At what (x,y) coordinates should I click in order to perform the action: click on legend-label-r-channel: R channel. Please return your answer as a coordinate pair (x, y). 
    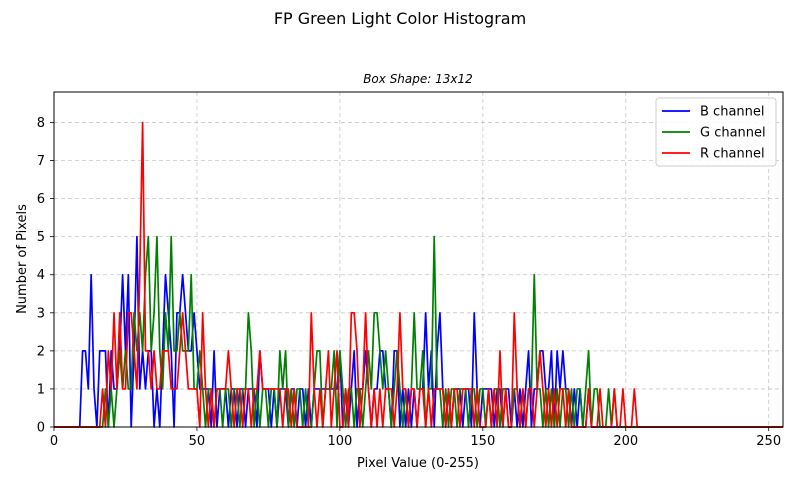
    Looking at the image, I should click on (732, 154).